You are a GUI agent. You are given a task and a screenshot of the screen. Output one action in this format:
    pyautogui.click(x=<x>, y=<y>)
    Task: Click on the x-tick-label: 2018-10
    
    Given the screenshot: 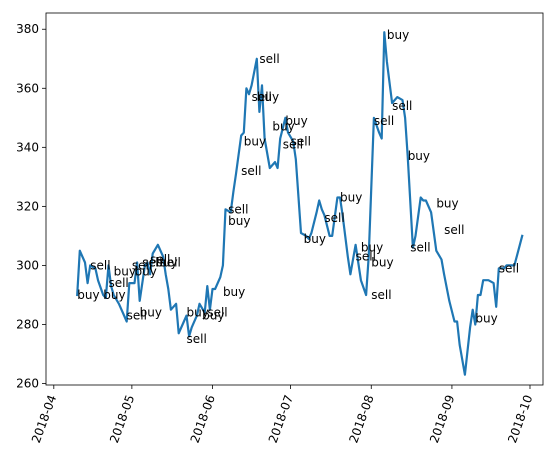 What is the action you would take?
    pyautogui.click(x=520, y=419)
    